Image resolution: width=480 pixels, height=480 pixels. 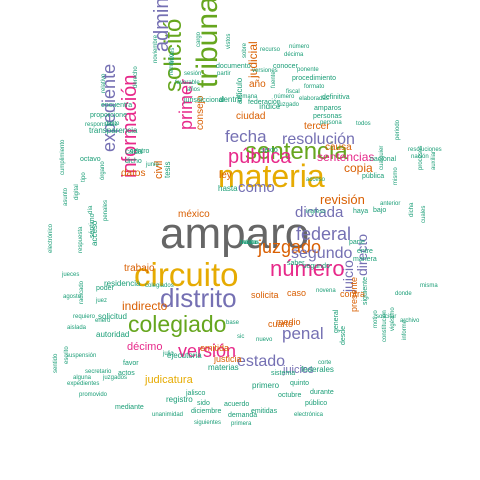 I want to click on cloud-word: justicia, so click(x=228, y=359).